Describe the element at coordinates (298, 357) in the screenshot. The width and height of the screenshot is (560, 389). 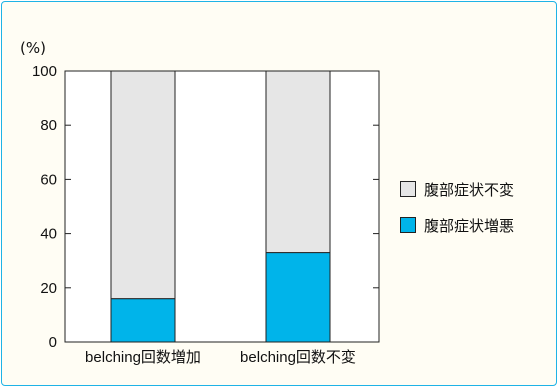
I see `x-category-label: belching回数不変` at that location.